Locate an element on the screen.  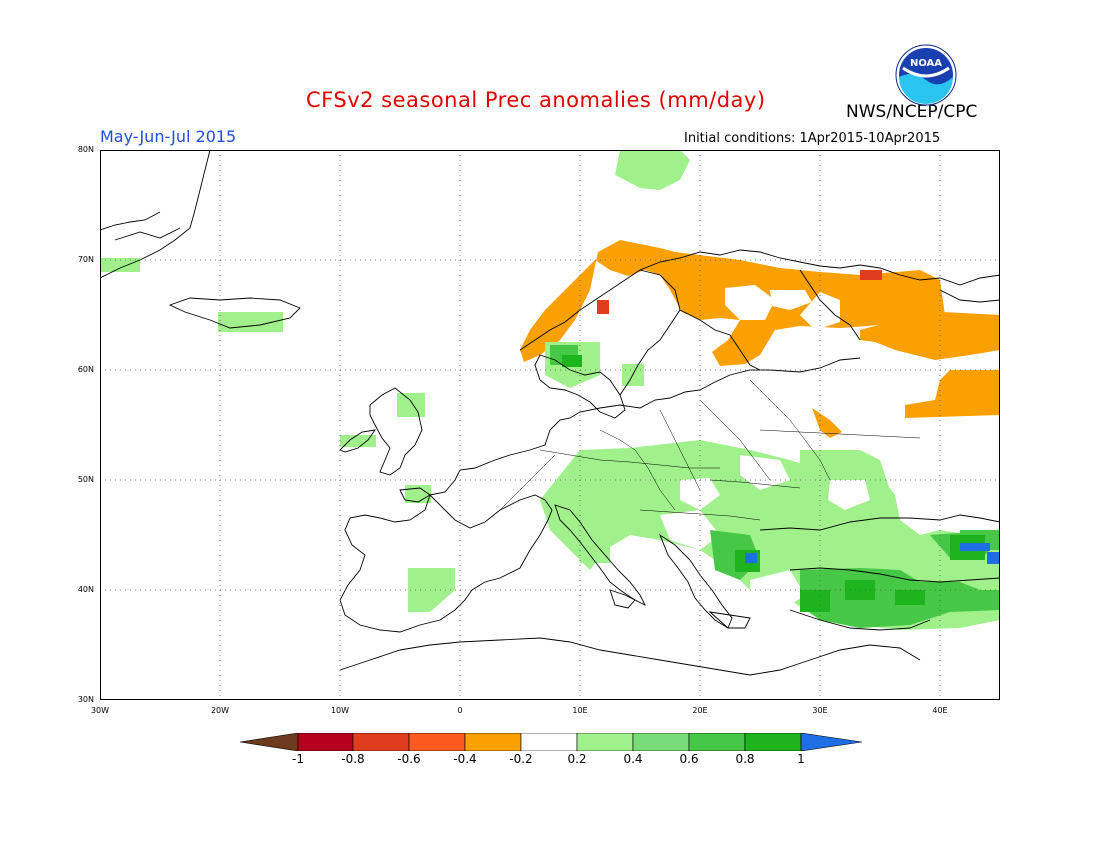
lat-label-50n: 50N is located at coordinates (85, 479).